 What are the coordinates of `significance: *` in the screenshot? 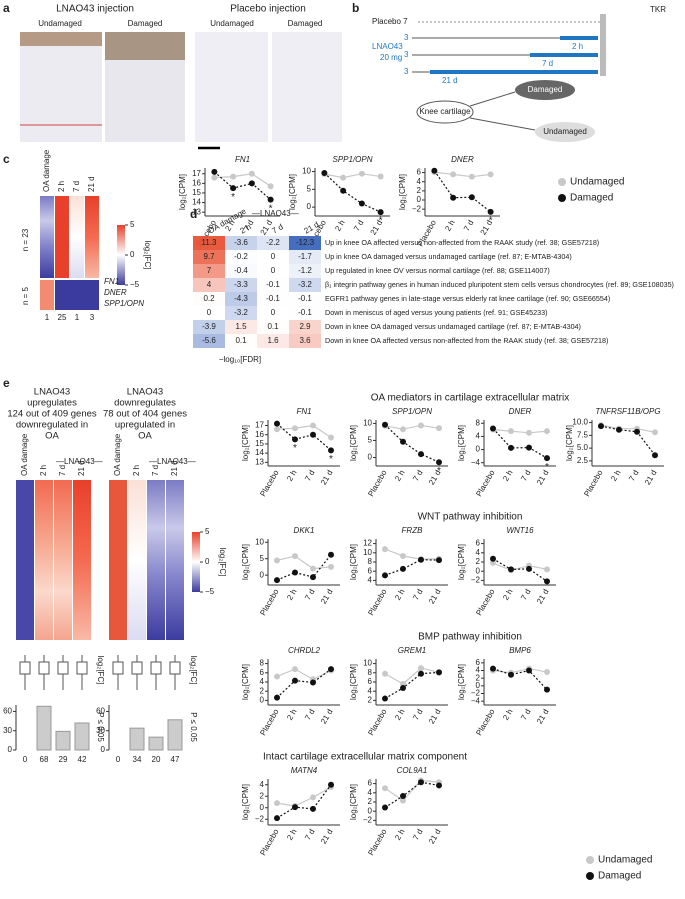 It's located at (233, 197).